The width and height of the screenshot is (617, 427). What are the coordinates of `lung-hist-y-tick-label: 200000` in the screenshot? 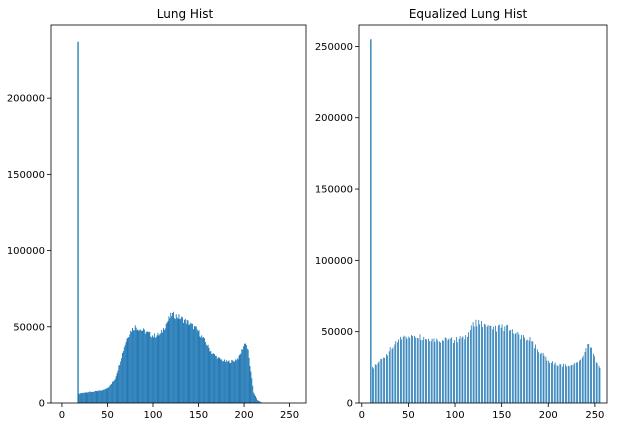 It's located at (26, 99).